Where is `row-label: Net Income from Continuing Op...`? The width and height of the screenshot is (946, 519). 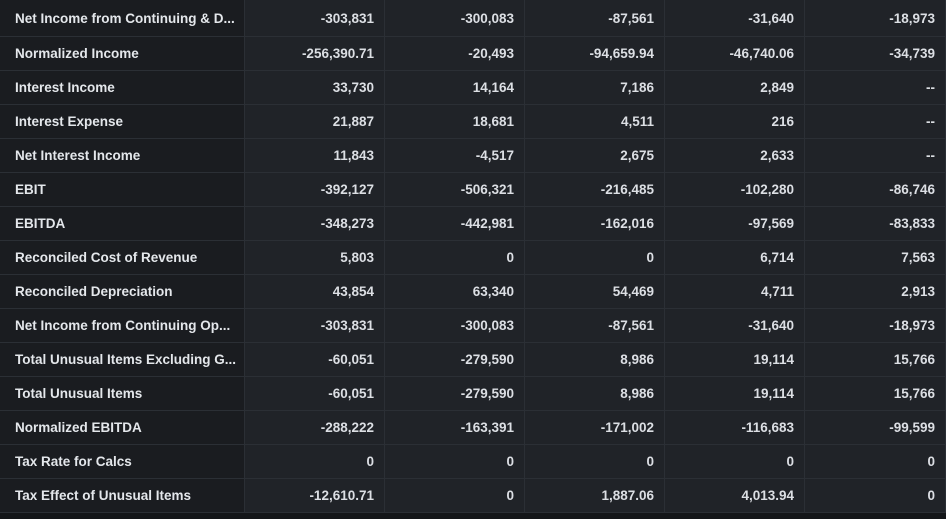
row-label: Net Income from Continuing Op... is located at coordinates (122, 325).